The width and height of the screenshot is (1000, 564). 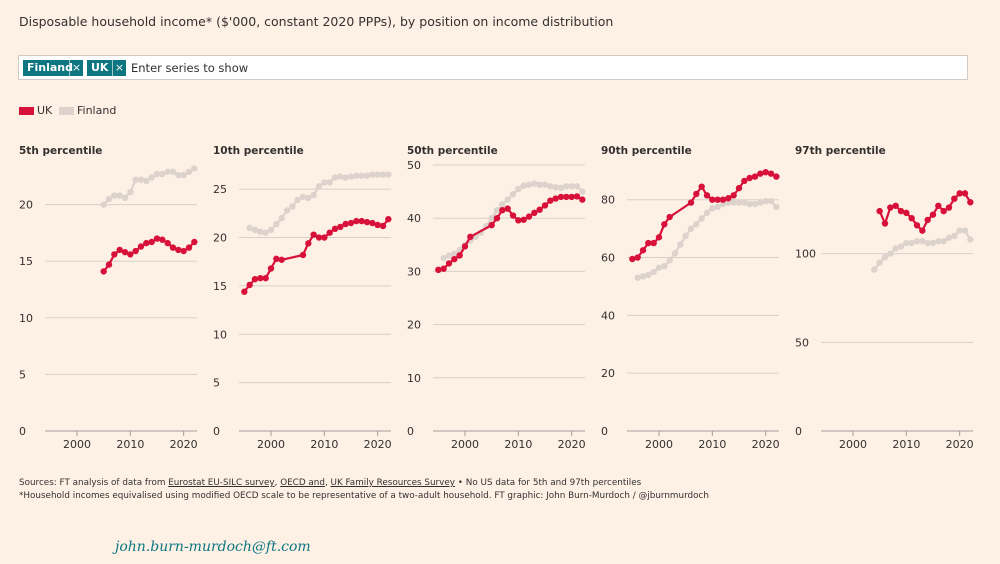 What do you see at coordinates (50, 67) in the screenshot?
I see `chip-label: Finland` at bounding box center [50, 67].